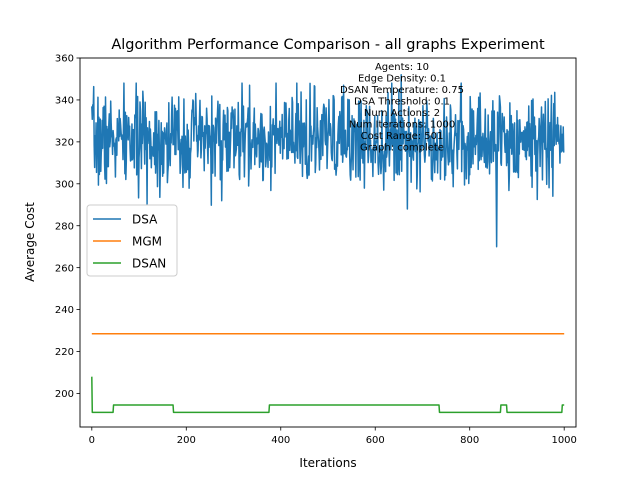 Image resolution: width=640 pixels, height=480 pixels. Describe the element at coordinates (402, 148) in the screenshot. I see `annotation-line: Graph: complete` at that location.